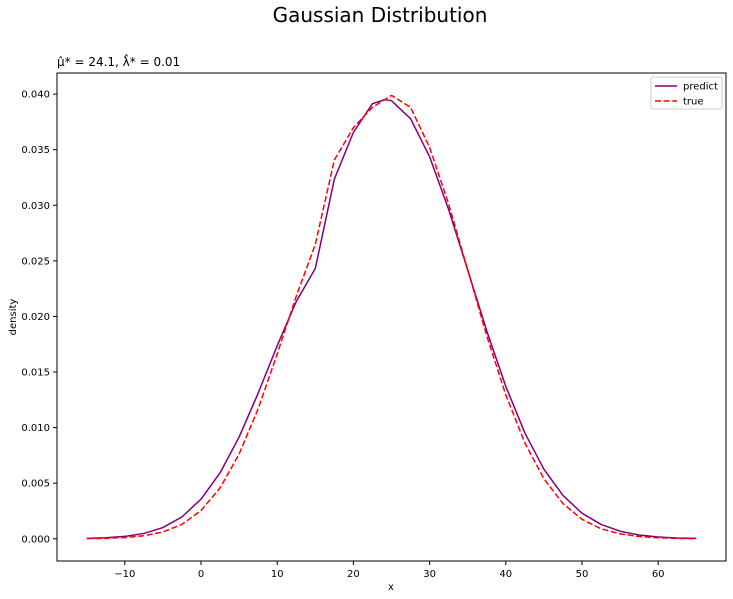 Image resolution: width=733 pixels, height=599 pixels. I want to click on x-tick-label: 30, so click(429, 574).